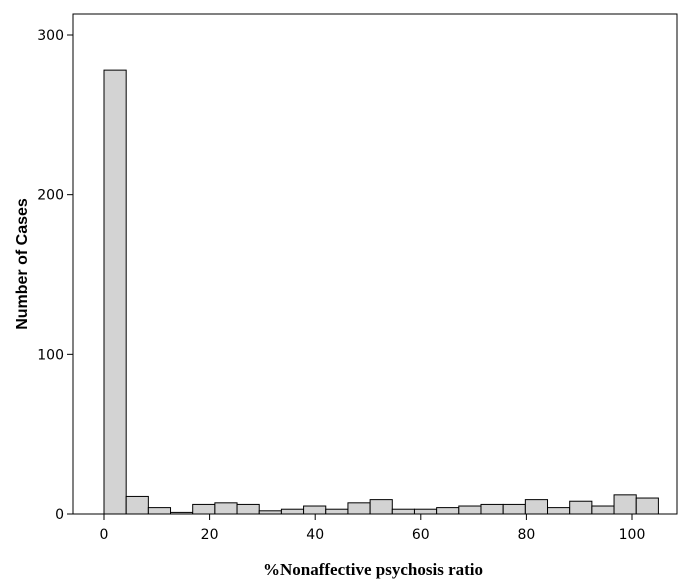  What do you see at coordinates (373, 528) in the screenshot?
I see `x-axis: 0 20 40 60 80 100` at bounding box center [373, 528].